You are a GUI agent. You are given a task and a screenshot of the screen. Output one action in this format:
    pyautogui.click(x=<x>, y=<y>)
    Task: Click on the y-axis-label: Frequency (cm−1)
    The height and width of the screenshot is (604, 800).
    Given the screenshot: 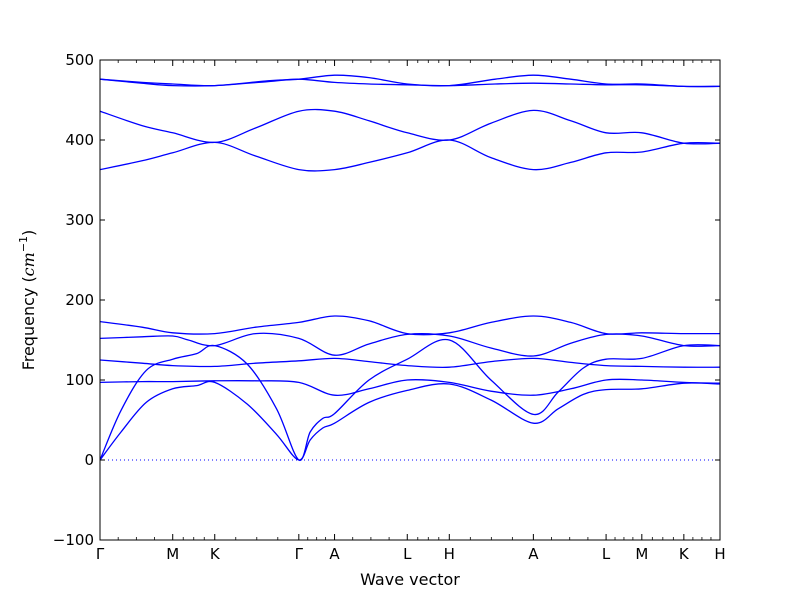 What is the action you would take?
    pyautogui.click(x=27, y=300)
    